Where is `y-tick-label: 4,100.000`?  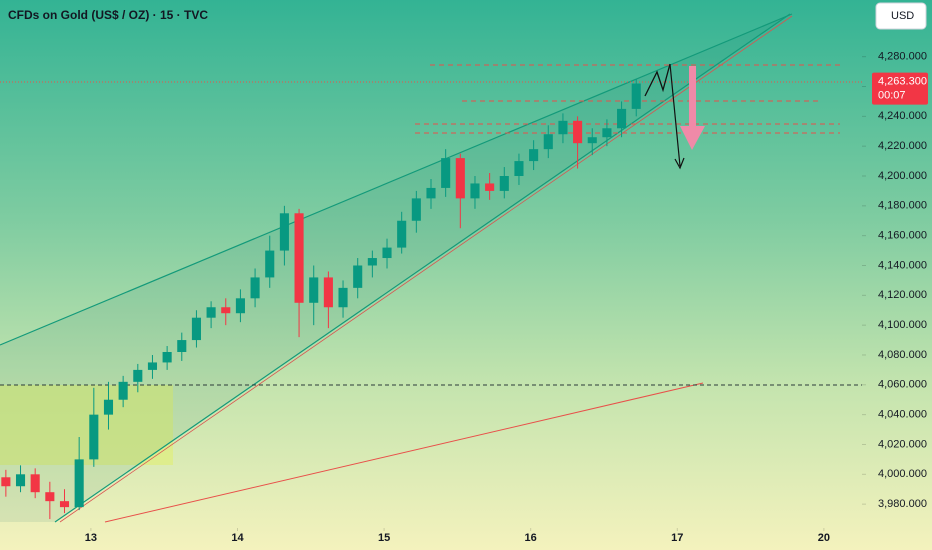
y-tick-label: 4,100.000 is located at coordinates (902, 325).